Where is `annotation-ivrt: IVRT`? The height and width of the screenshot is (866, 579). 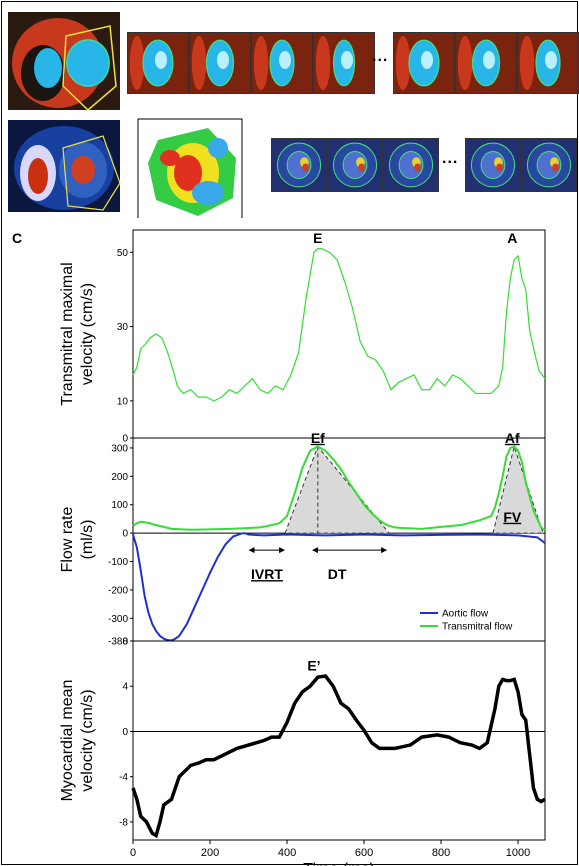
annotation-ivrt: IVRT is located at coordinates (267, 574).